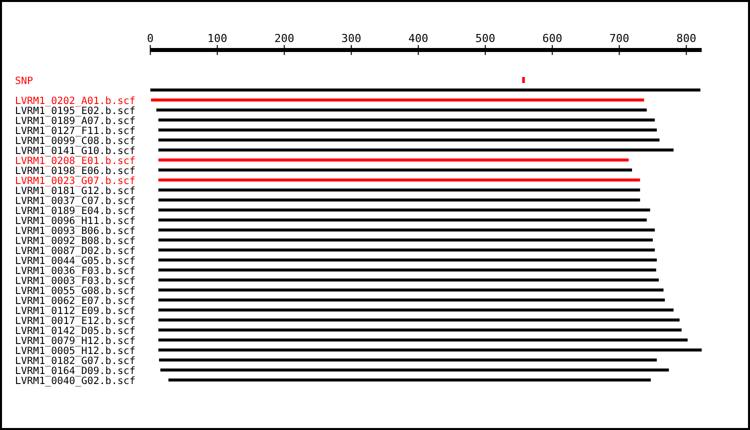 This screenshot has width=750, height=430. I want to click on y-tick-label: LVRM1_0181_G12.b.scf, so click(75, 191).